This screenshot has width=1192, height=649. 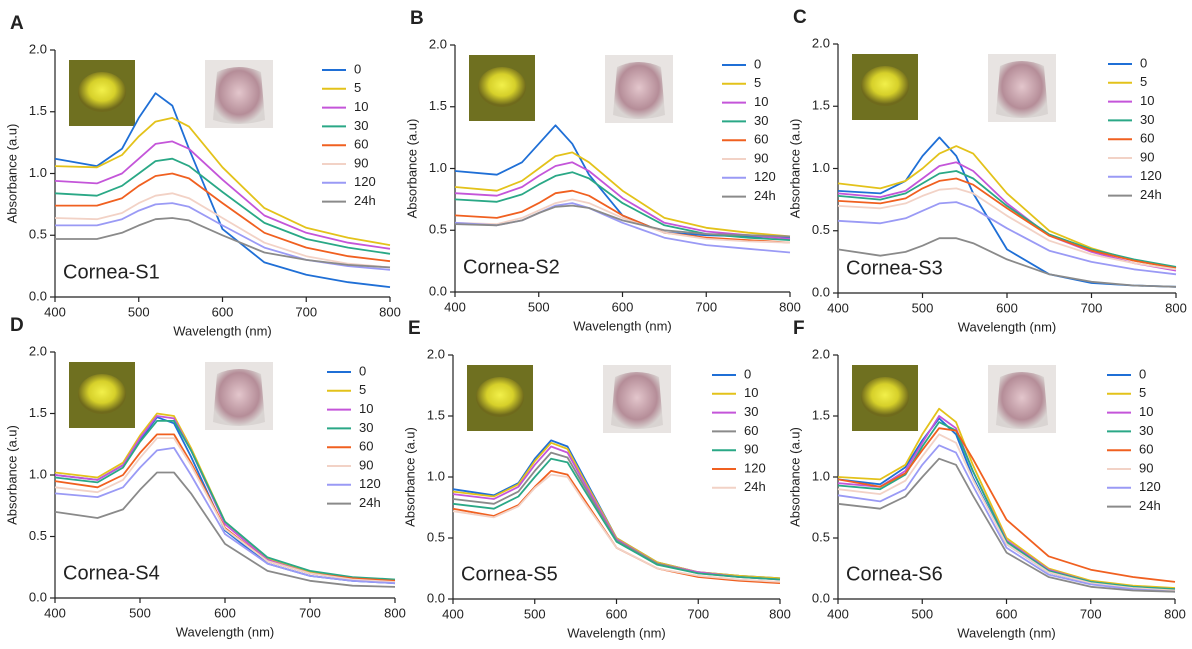 What do you see at coordinates (17, 325) in the screenshot?
I see `panel-label: D` at bounding box center [17, 325].